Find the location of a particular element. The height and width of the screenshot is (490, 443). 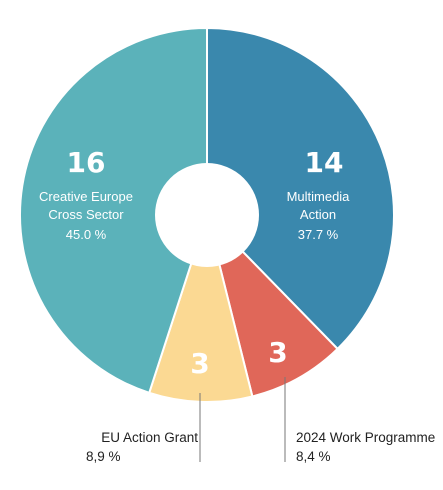

slice-percent-creative-europe: 45.0 % is located at coordinates (86, 234).